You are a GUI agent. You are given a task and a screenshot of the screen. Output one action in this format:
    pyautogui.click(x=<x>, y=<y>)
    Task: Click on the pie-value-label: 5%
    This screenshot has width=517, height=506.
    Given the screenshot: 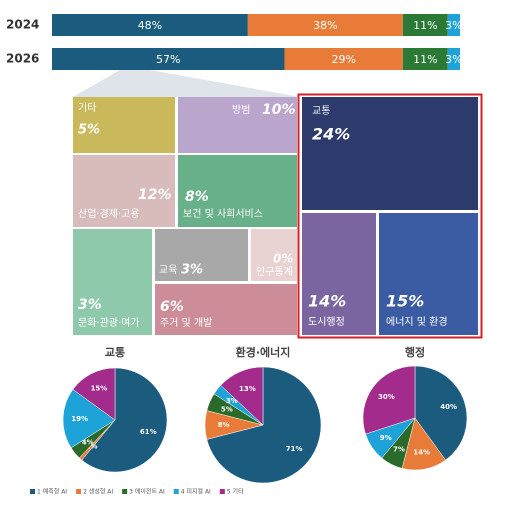 What is the action you would take?
    pyautogui.click(x=227, y=409)
    